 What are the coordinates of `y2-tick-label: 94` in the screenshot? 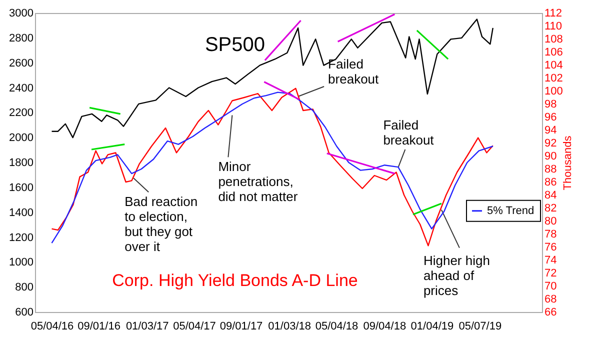 It's located at (550, 130).